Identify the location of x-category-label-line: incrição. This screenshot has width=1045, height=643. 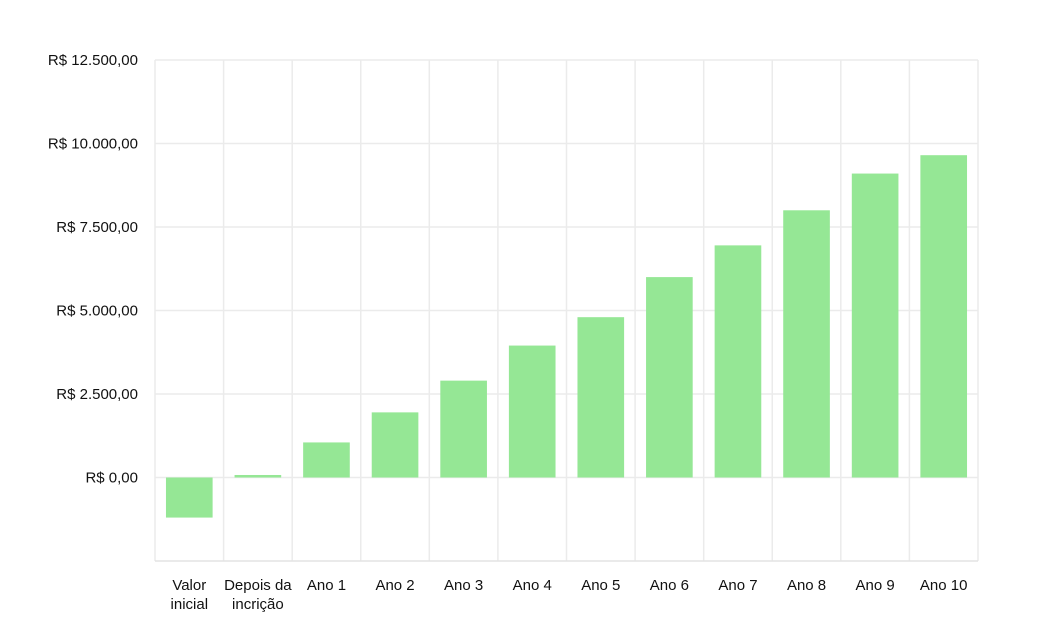
(258, 604).